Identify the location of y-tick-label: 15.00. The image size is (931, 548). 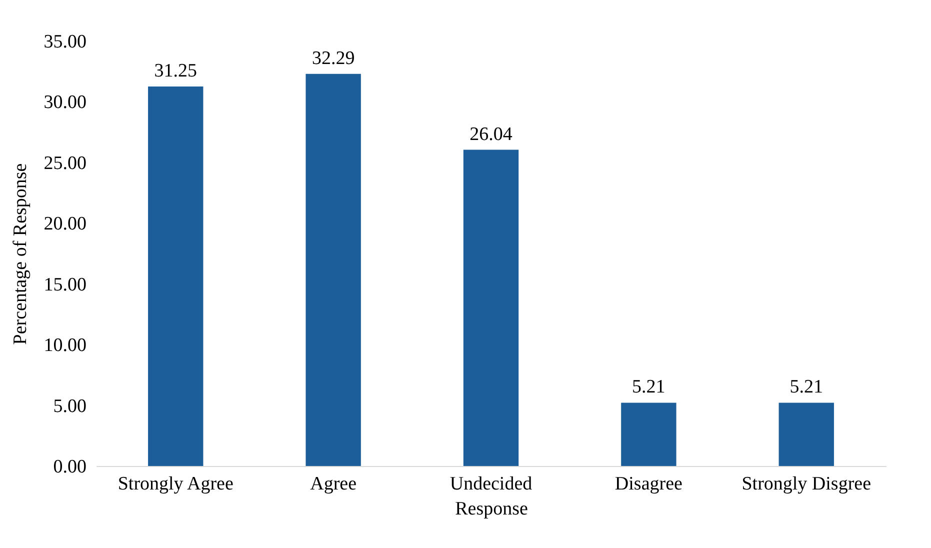
(65, 285).